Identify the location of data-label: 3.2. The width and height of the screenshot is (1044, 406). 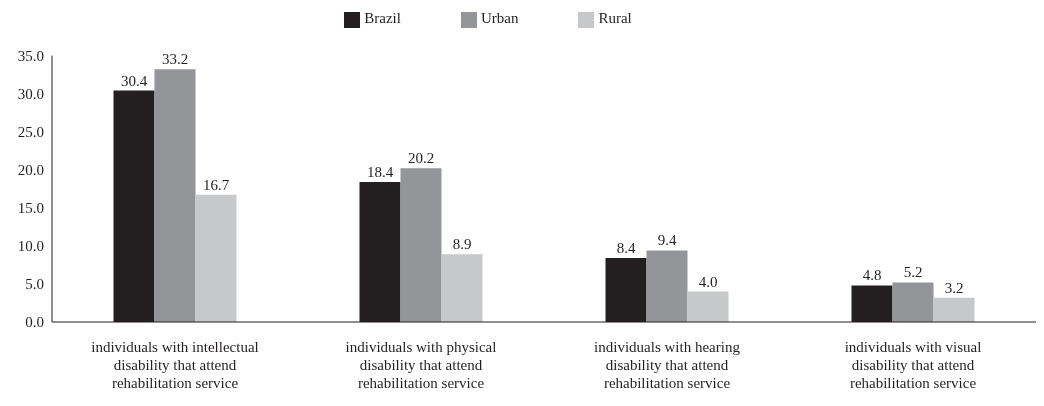
(954, 287).